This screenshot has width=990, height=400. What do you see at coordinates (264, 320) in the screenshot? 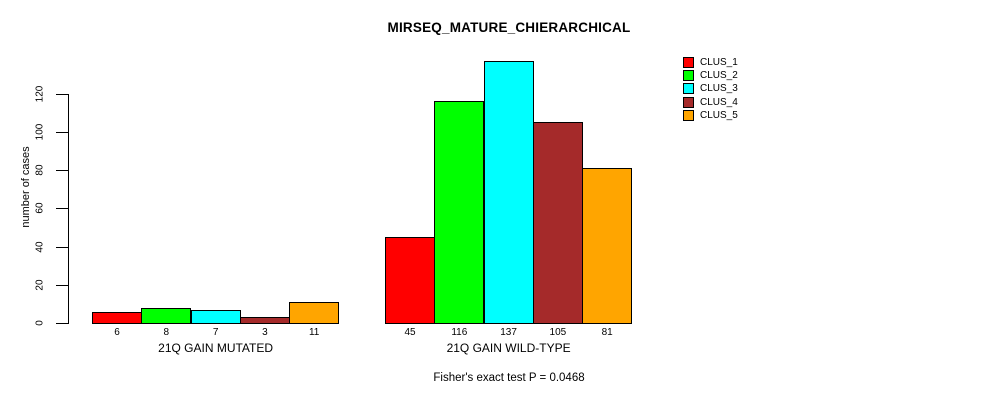
I see `bar-clus_4-group1` at bounding box center [264, 320].